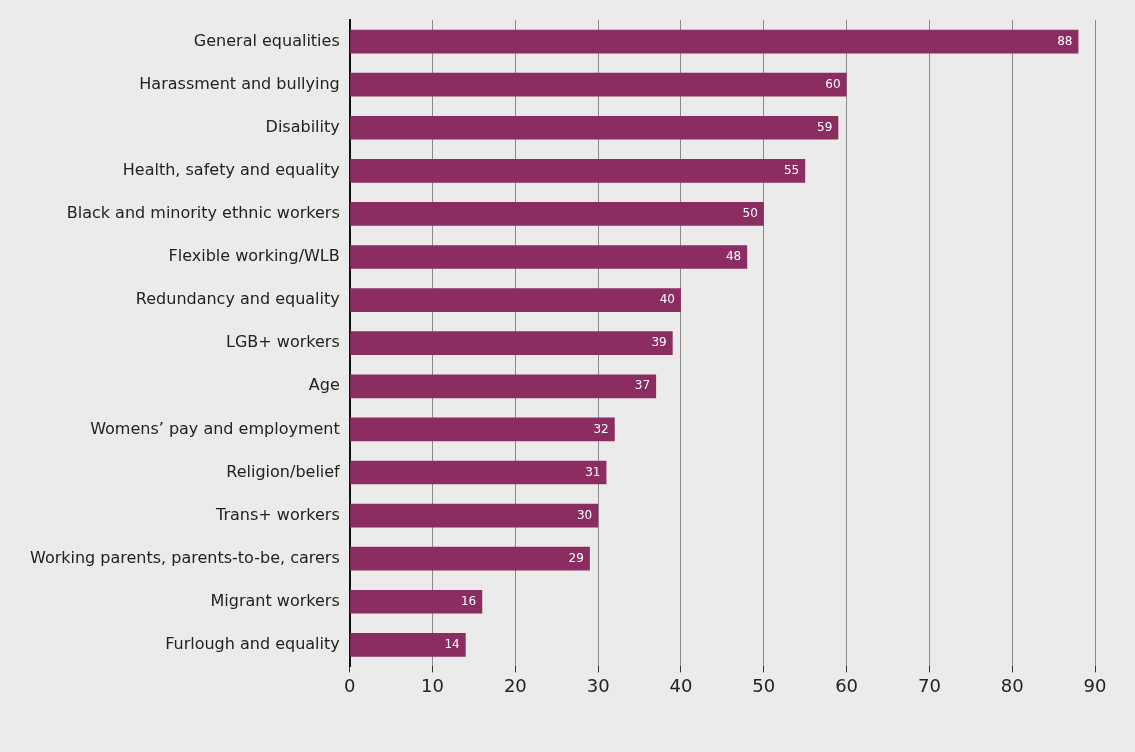 The image size is (1135, 752). What do you see at coordinates (601, 428) in the screenshot?
I see `data-label: 32` at bounding box center [601, 428].